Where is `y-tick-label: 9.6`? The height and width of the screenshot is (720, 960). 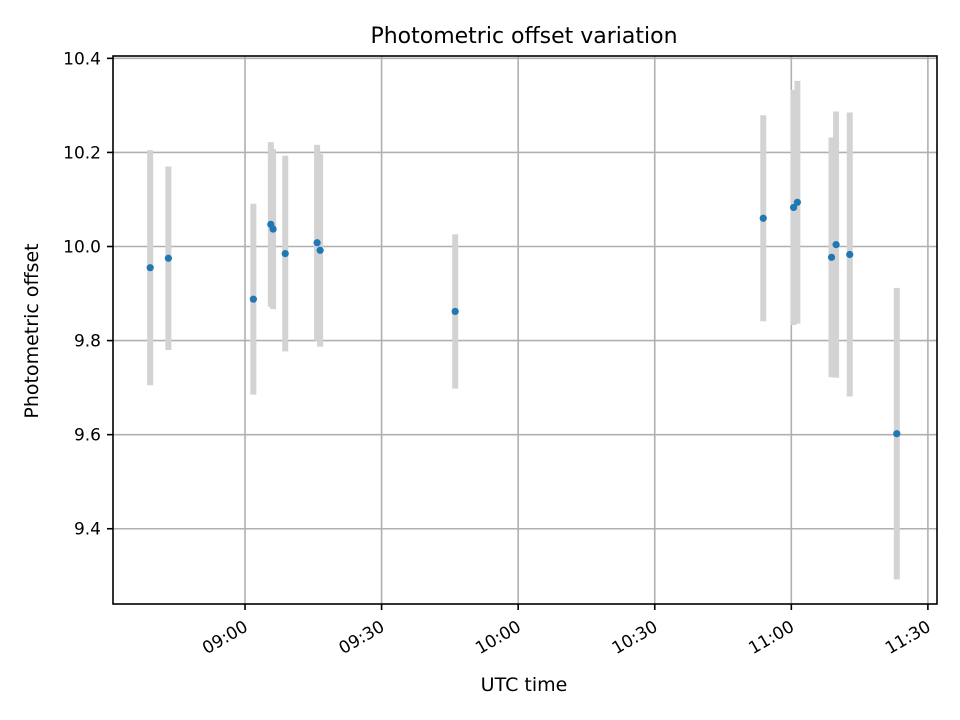 y-tick-label: 9.6 is located at coordinates (87, 436).